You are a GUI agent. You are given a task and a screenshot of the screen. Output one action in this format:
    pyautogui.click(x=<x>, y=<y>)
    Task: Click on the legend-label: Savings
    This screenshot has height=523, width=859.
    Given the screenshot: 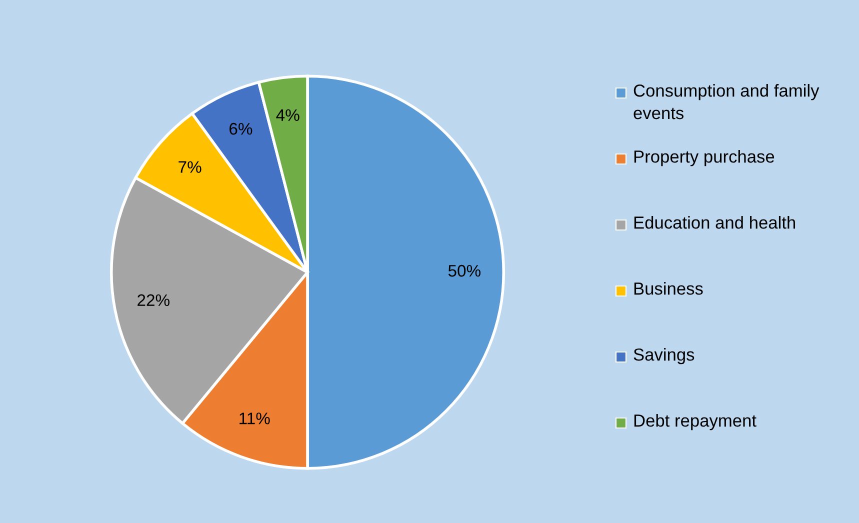 What is the action you would take?
    pyautogui.click(x=664, y=356)
    